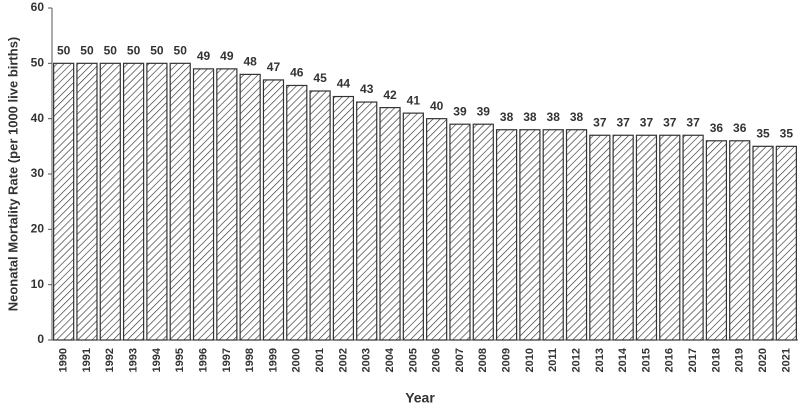 This screenshot has height=410, width=800. I want to click on x-tick-label: 2003, so click(367, 360).